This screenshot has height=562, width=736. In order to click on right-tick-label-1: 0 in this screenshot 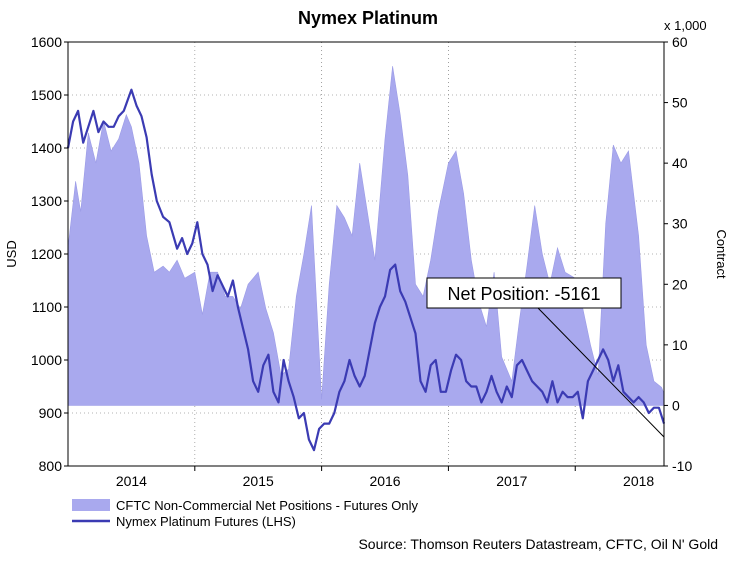, I will do `click(676, 405)`.